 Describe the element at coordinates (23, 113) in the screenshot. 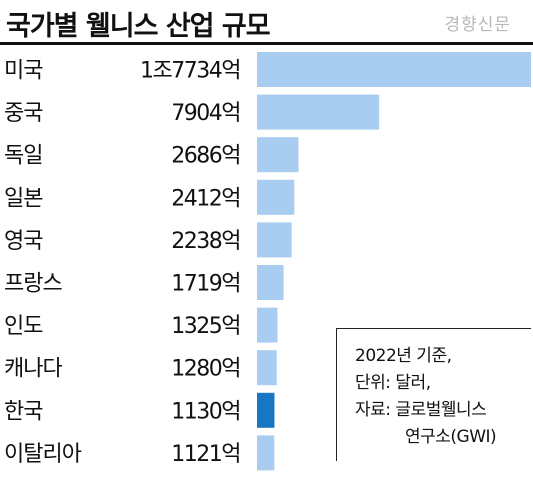

I see `category-label: 중국` at that location.